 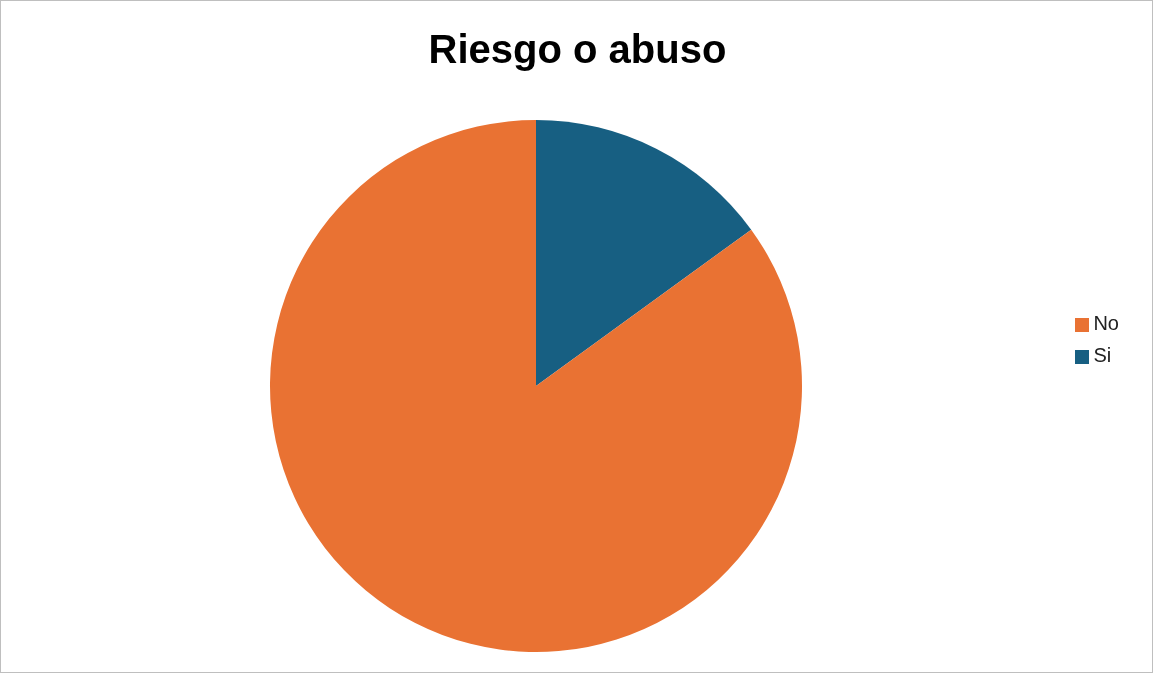 What do you see at coordinates (577, 49) in the screenshot?
I see `chart-title: Riesgo o abuso` at bounding box center [577, 49].